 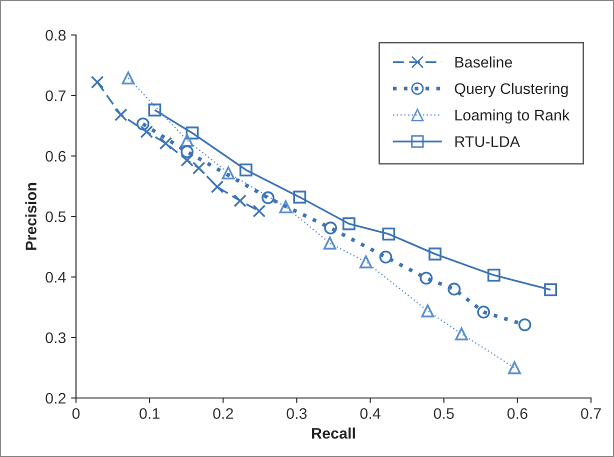 What do you see at coordinates (512, 116) in the screenshot?
I see `legend-label: Loaming to Rank` at bounding box center [512, 116].